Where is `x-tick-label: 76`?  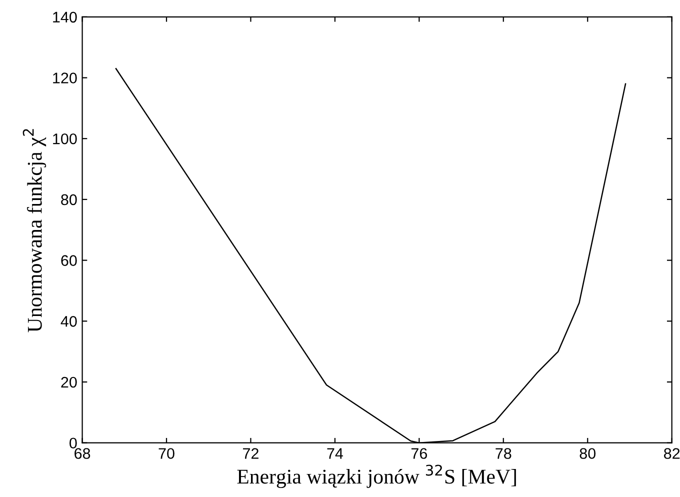
x-tick-label: 76 is located at coordinates (419, 453).